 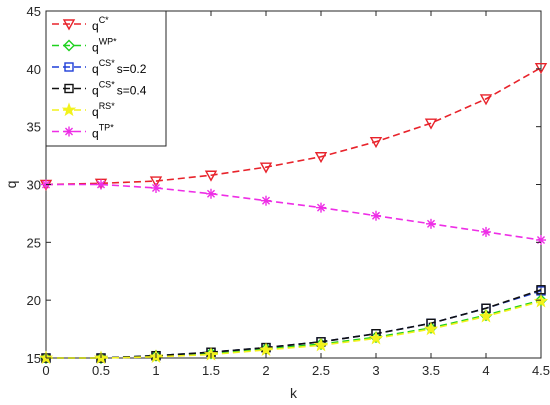 I want to click on legend-entry: qRS*, so click(x=83, y=110).